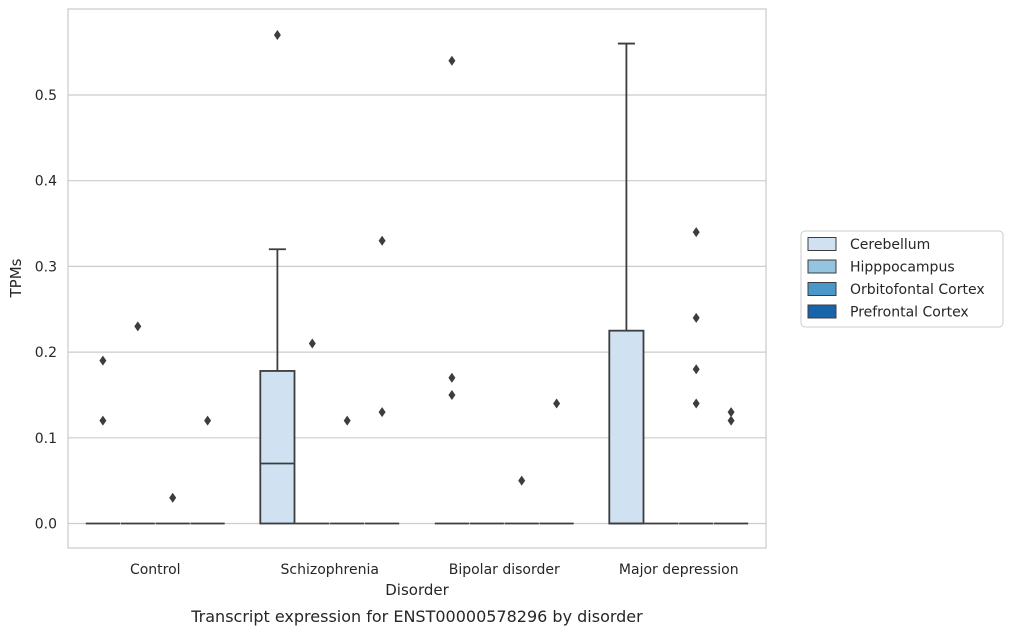 The width and height of the screenshot is (1014, 634). Describe the element at coordinates (46, 267) in the screenshot. I see `y-tick-label: 0.3` at that location.